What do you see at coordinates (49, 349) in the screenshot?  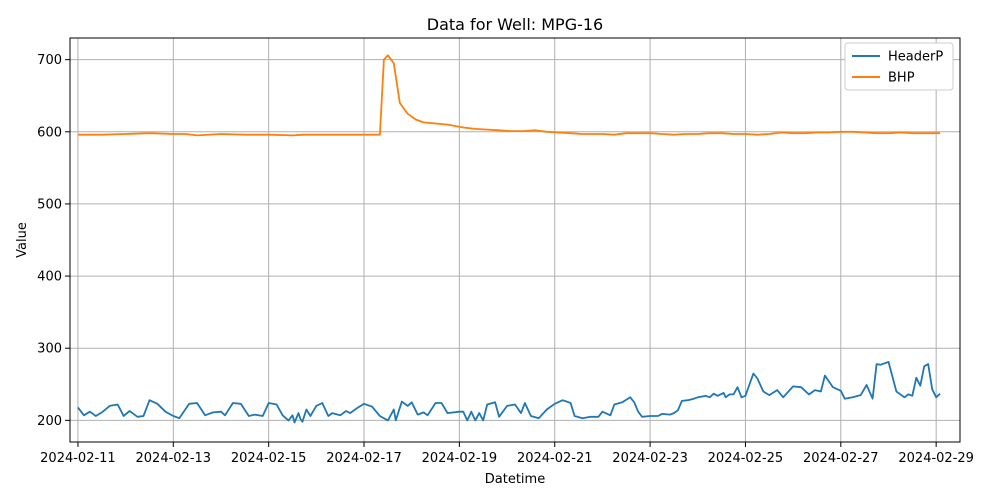 I see `y-tick-label: 300` at bounding box center [49, 349].